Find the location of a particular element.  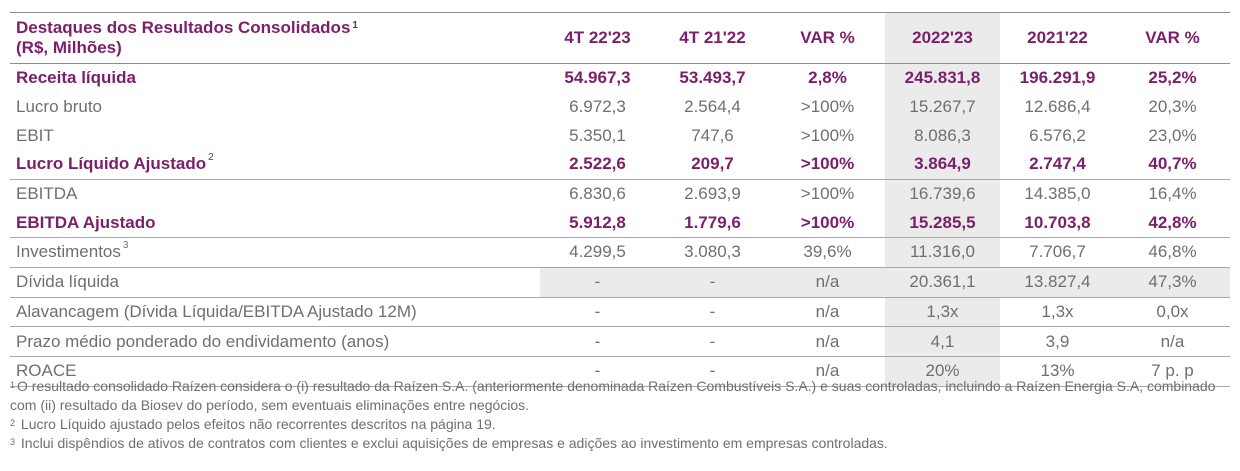

row-label-text: ROACE is located at coordinates (46, 371).